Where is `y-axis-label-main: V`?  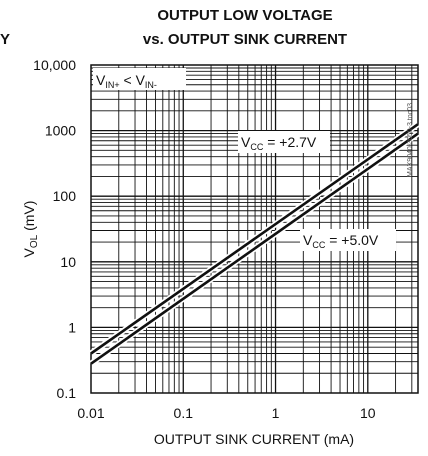 y-axis-label-main: V is located at coordinates (29, 252).